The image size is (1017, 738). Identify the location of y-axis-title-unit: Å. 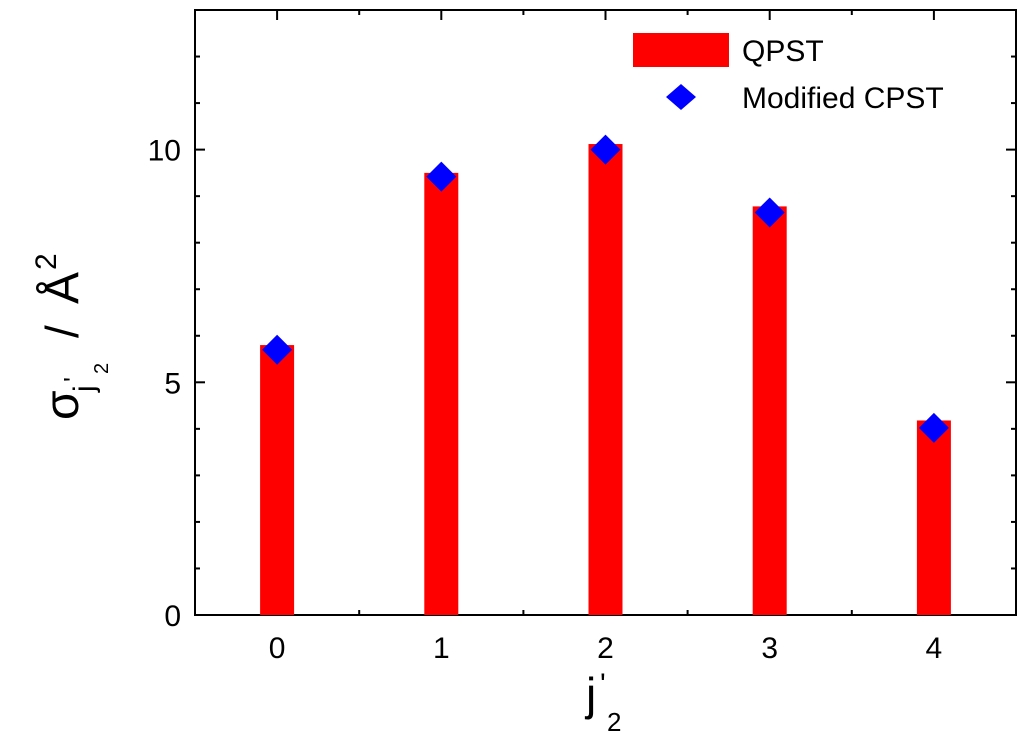
(62, 288).